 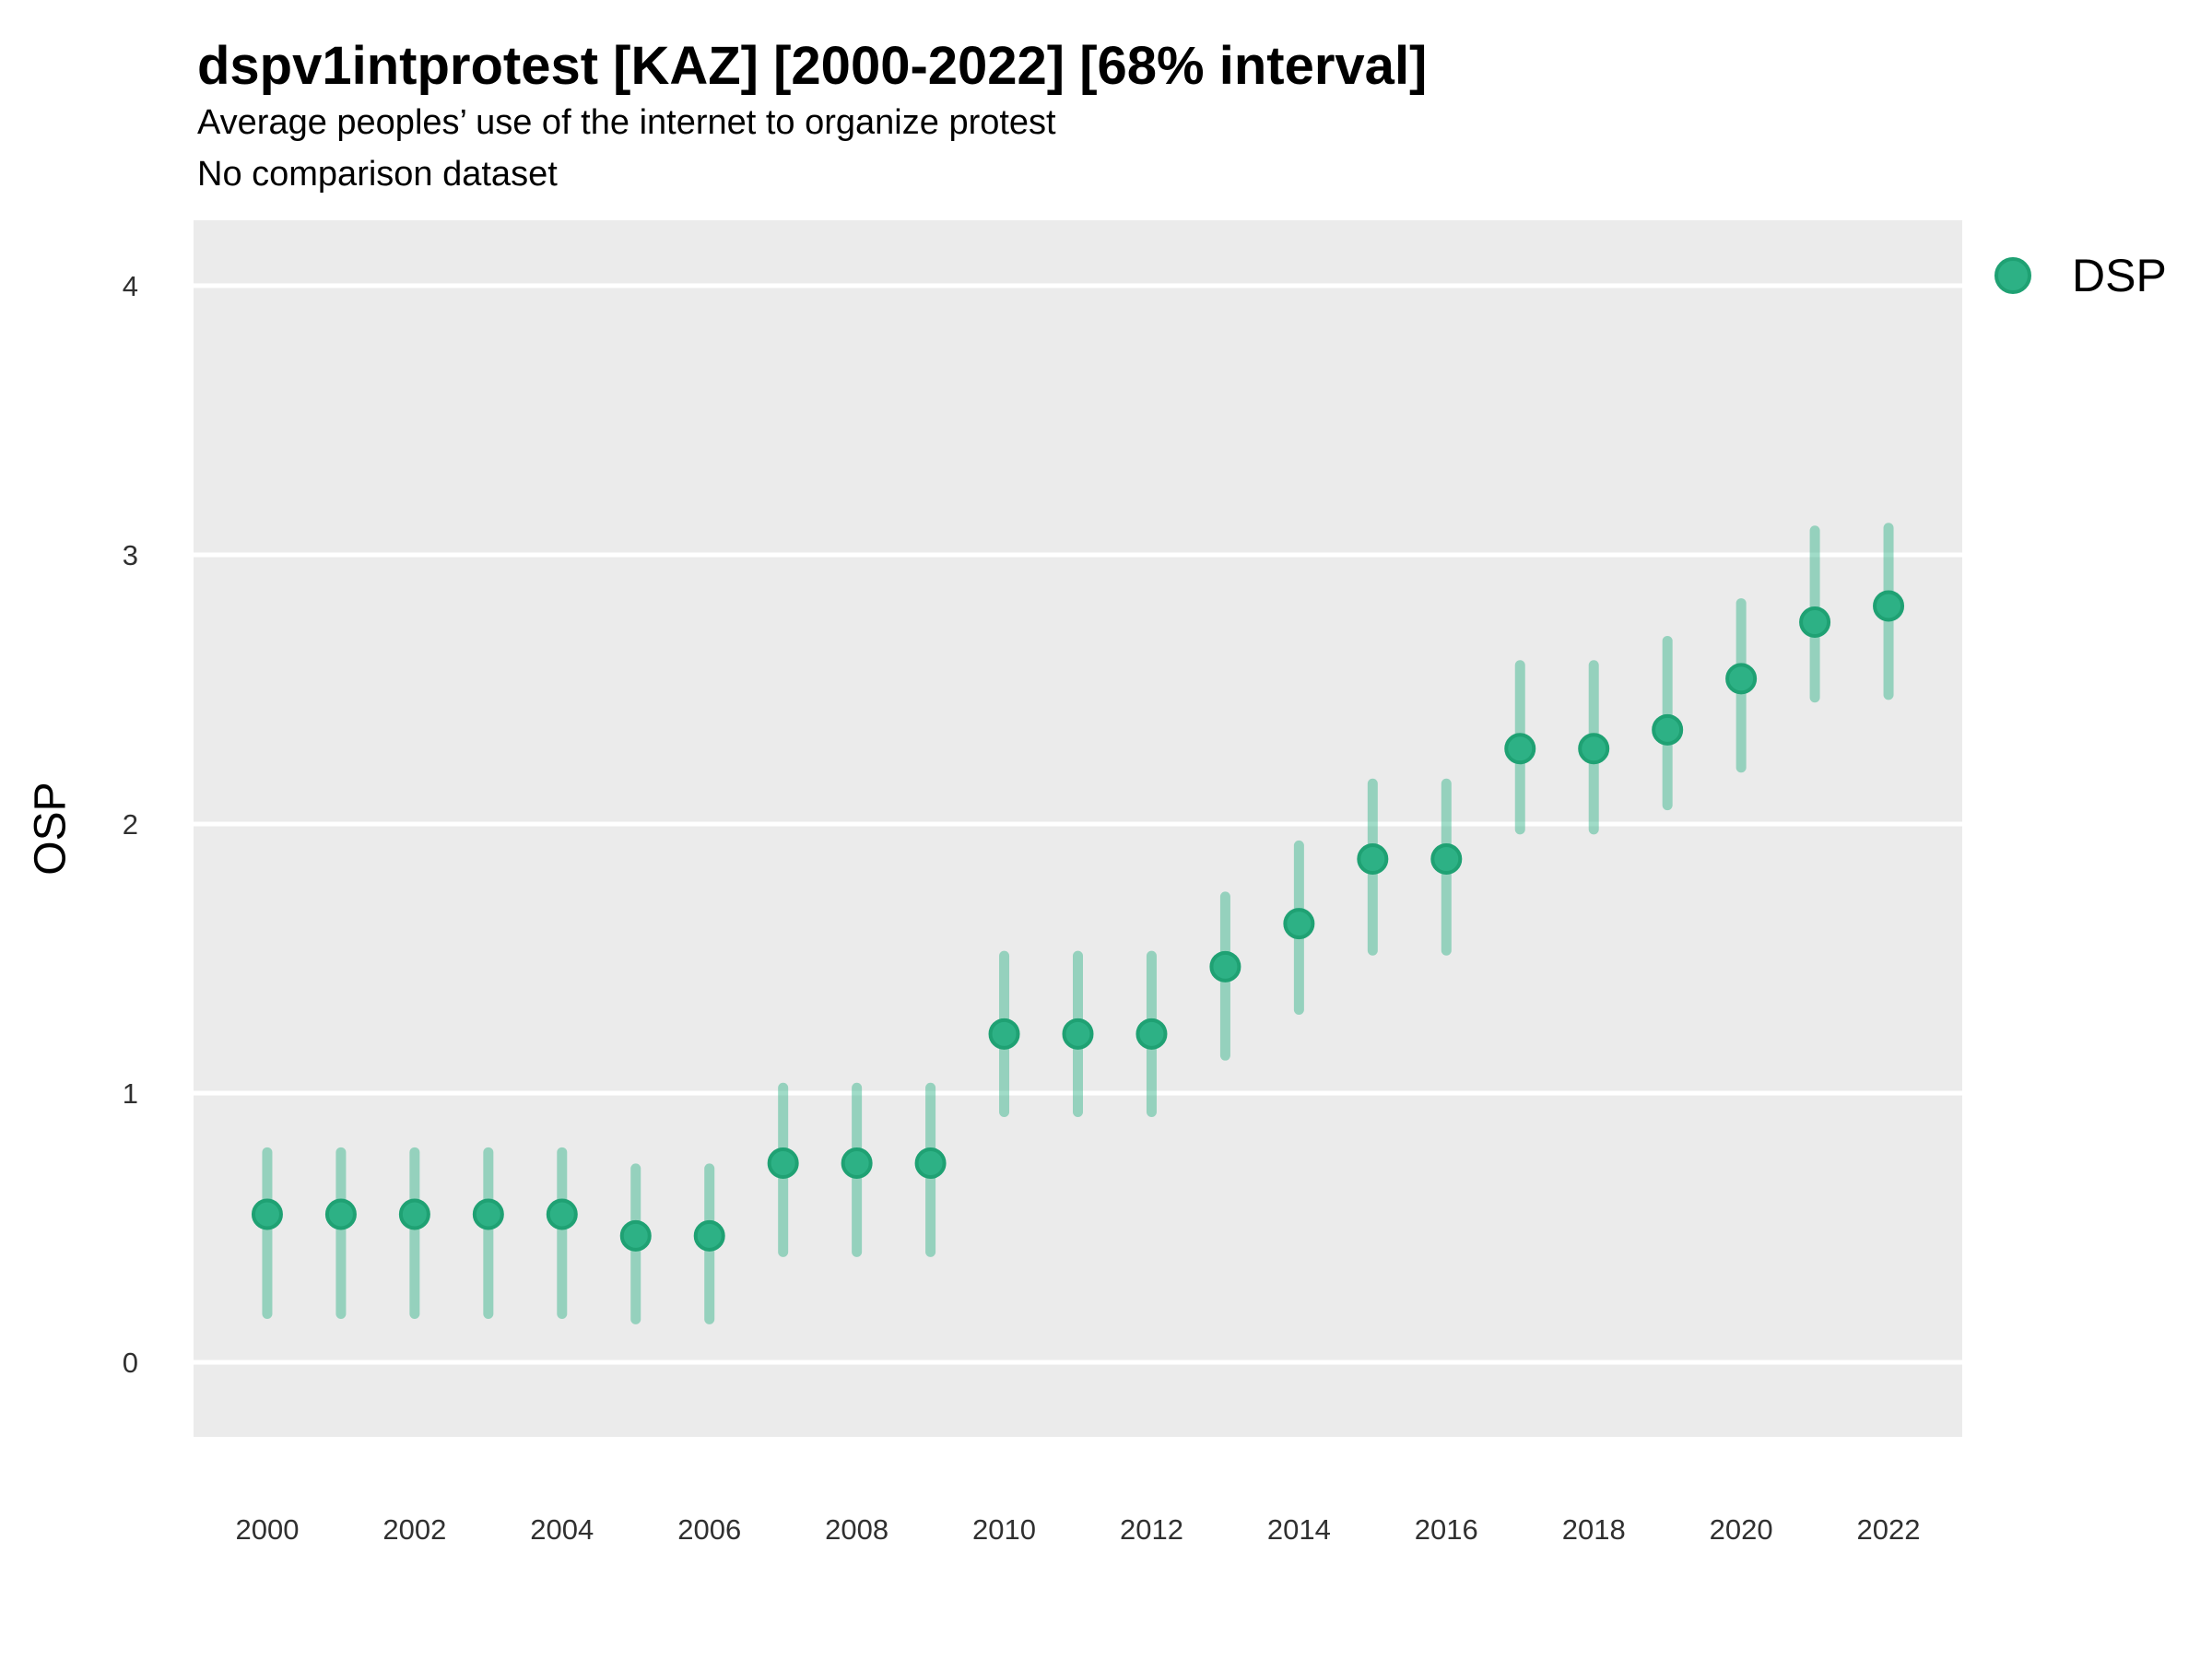 What do you see at coordinates (709, 1235) in the screenshot?
I see `data-point-2006` at bounding box center [709, 1235].